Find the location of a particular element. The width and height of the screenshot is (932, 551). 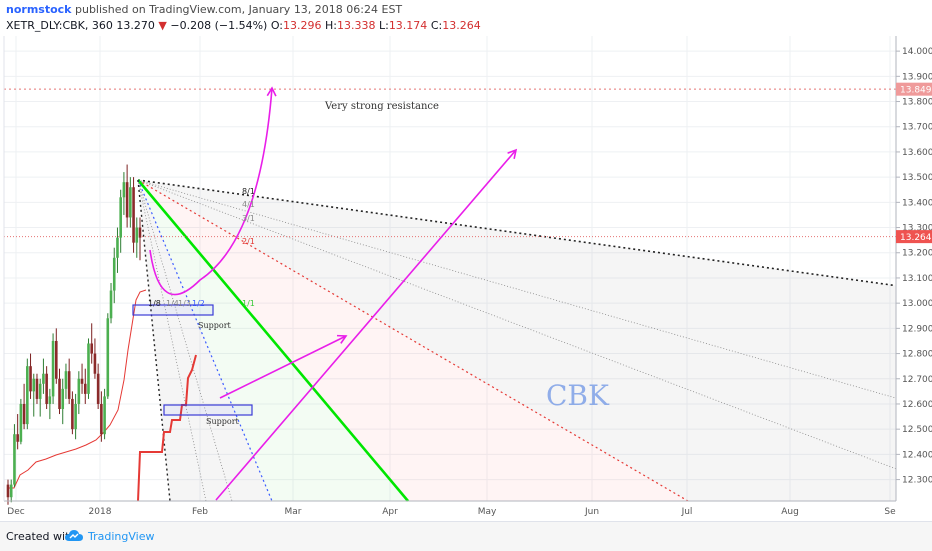

arrow-short-head is located at coordinates (342, 339).